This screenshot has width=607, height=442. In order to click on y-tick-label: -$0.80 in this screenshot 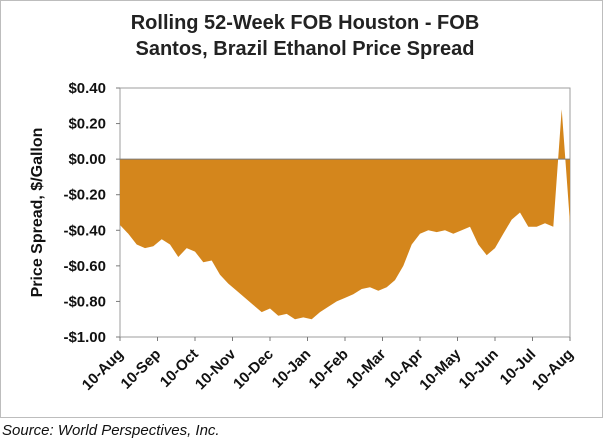, I will do `click(84, 301)`.